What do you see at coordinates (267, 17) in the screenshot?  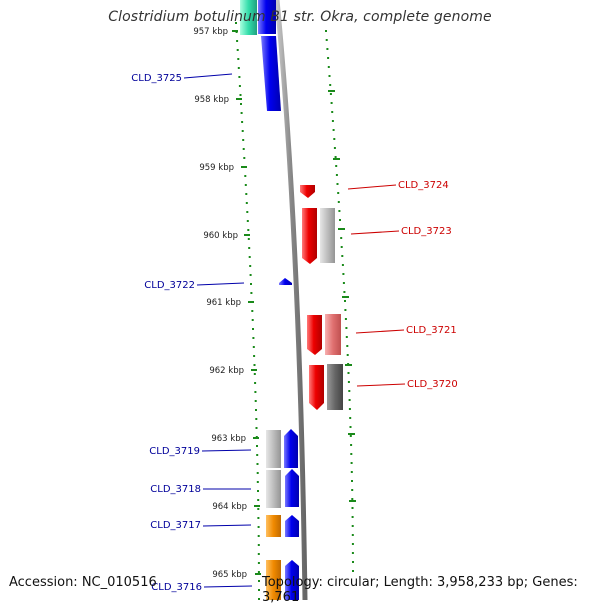 I see `gene-feature-top-forward` at bounding box center [267, 17].